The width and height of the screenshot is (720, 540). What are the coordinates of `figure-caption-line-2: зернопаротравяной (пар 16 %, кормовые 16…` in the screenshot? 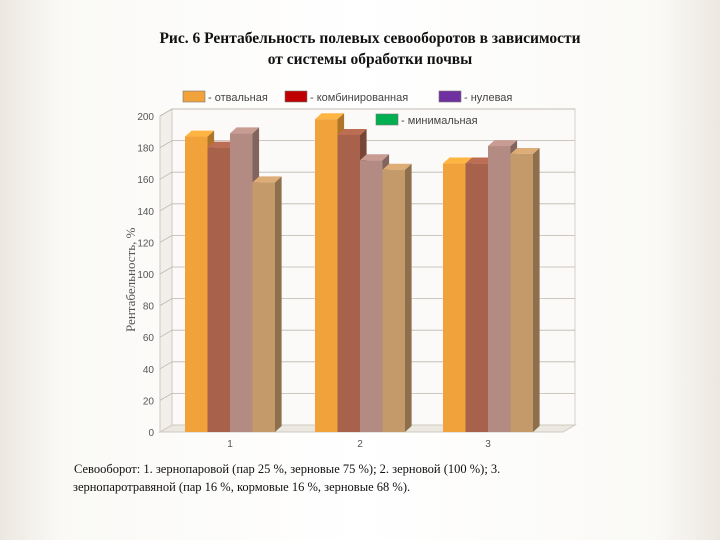 It's located at (242, 487).